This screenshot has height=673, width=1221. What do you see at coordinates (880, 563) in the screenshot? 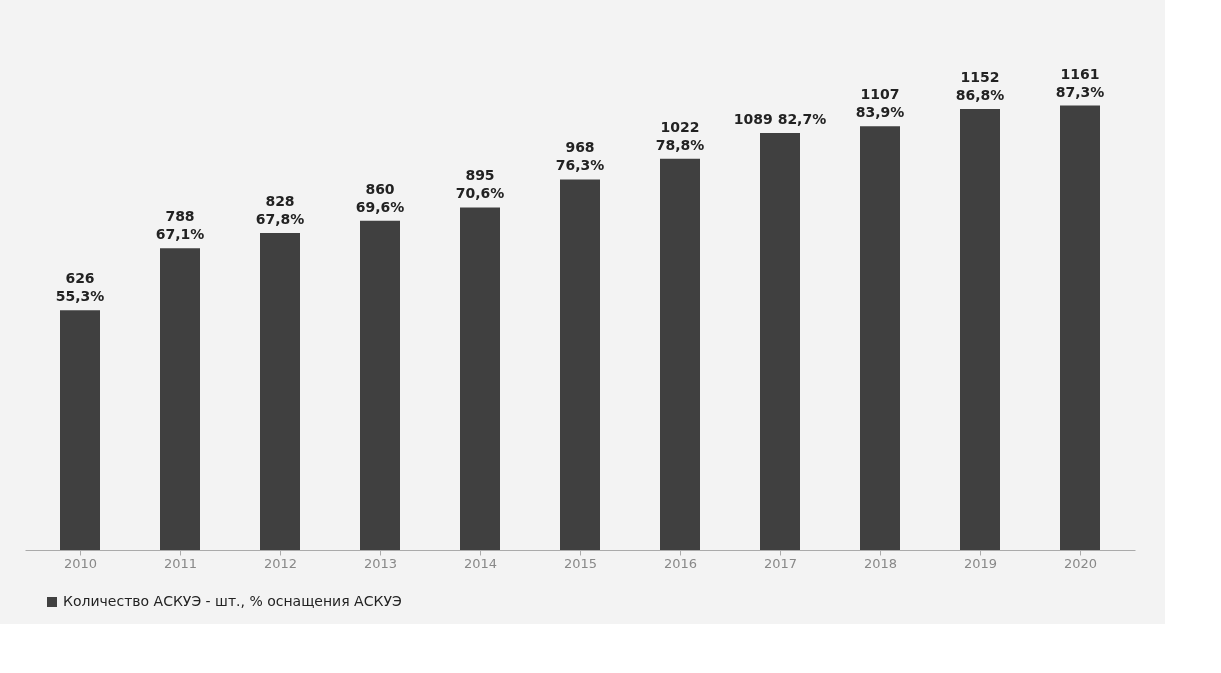
I see `x-tick-label: 2018` at bounding box center [880, 563].